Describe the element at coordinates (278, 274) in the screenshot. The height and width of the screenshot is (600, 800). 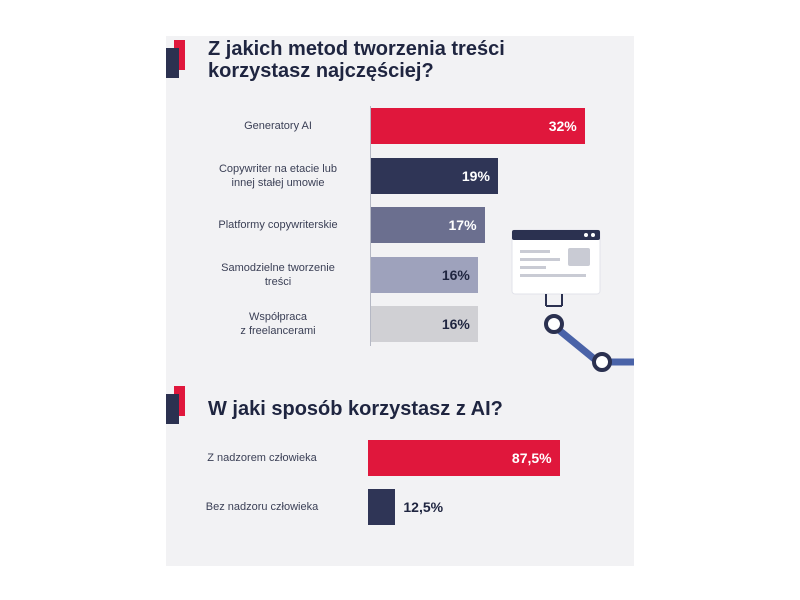
I see `chart-1-category-label: Samodzielne tworzenie treści` at that location.